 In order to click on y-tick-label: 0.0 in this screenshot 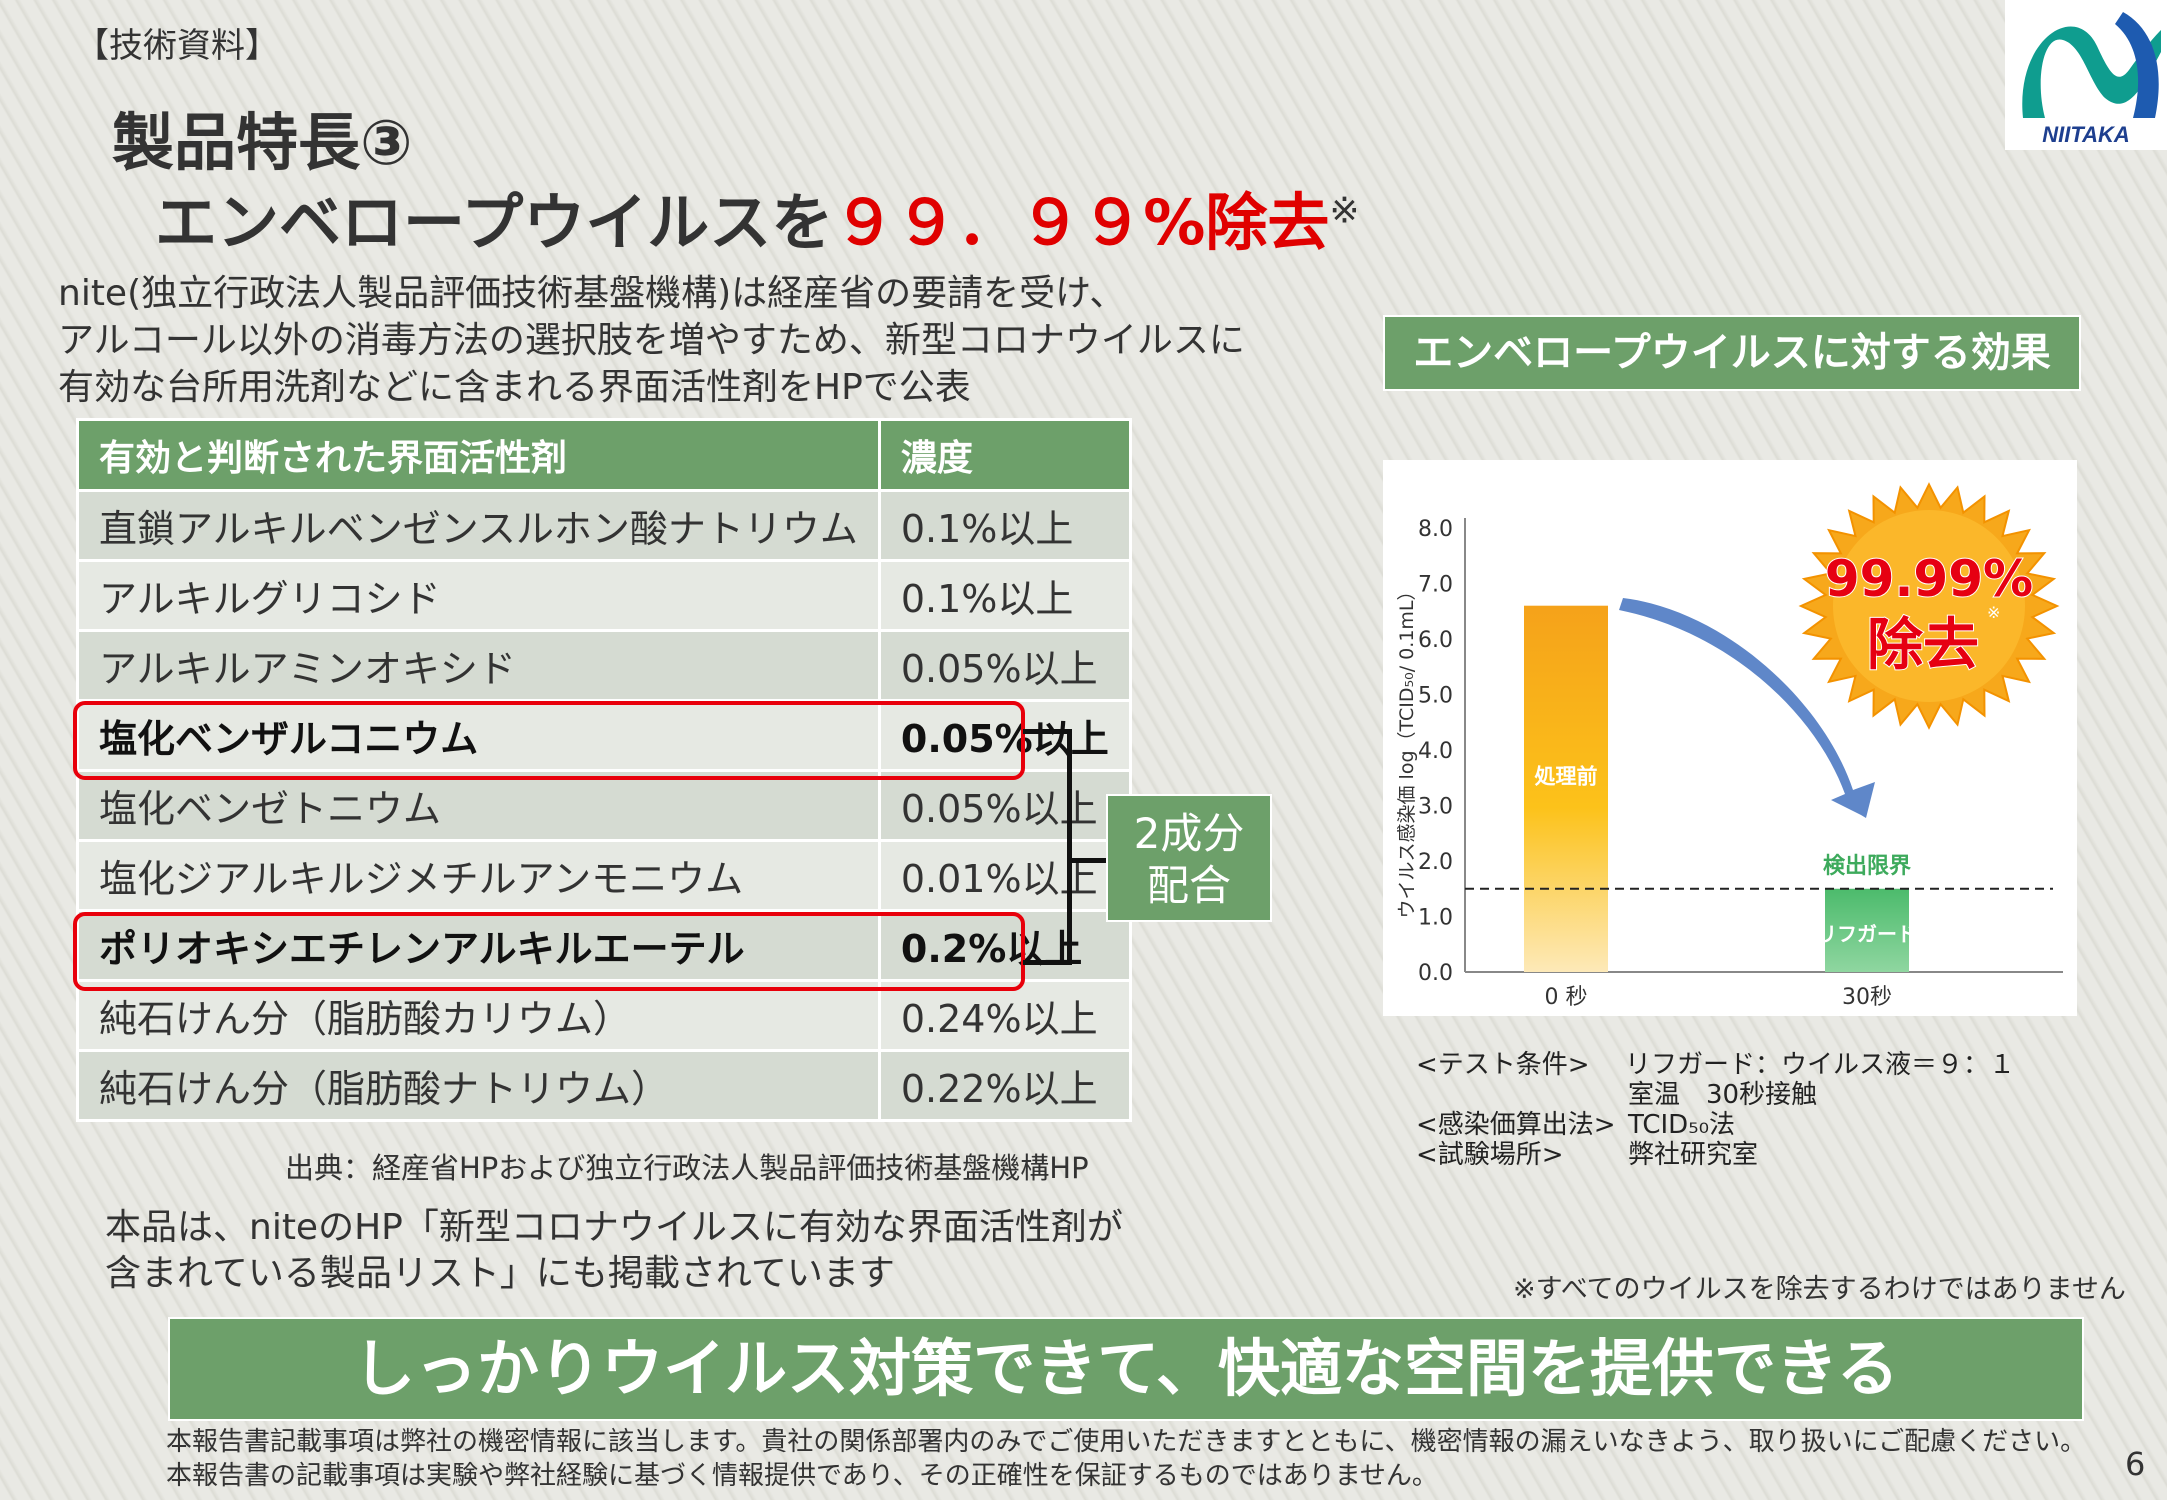, I will do `click(1435, 973)`.